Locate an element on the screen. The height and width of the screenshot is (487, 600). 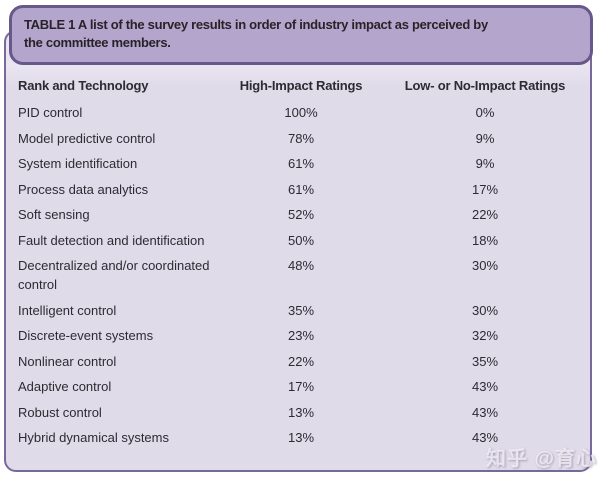
technology-cell: Hybrid dynamical systems is located at coordinates (93, 437).